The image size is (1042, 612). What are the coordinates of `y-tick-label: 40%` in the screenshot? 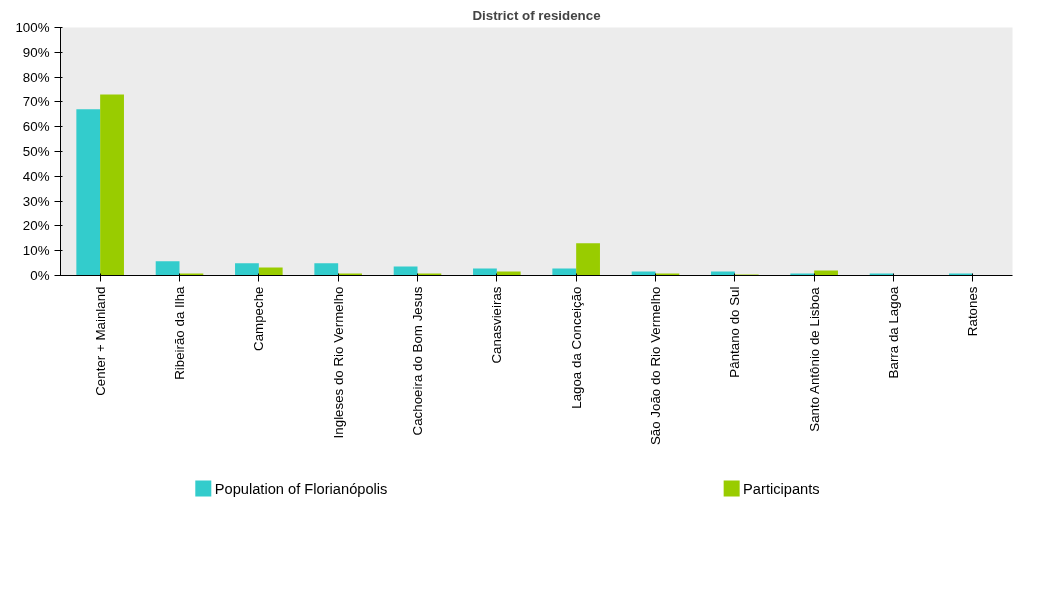 It's located at (36, 176).